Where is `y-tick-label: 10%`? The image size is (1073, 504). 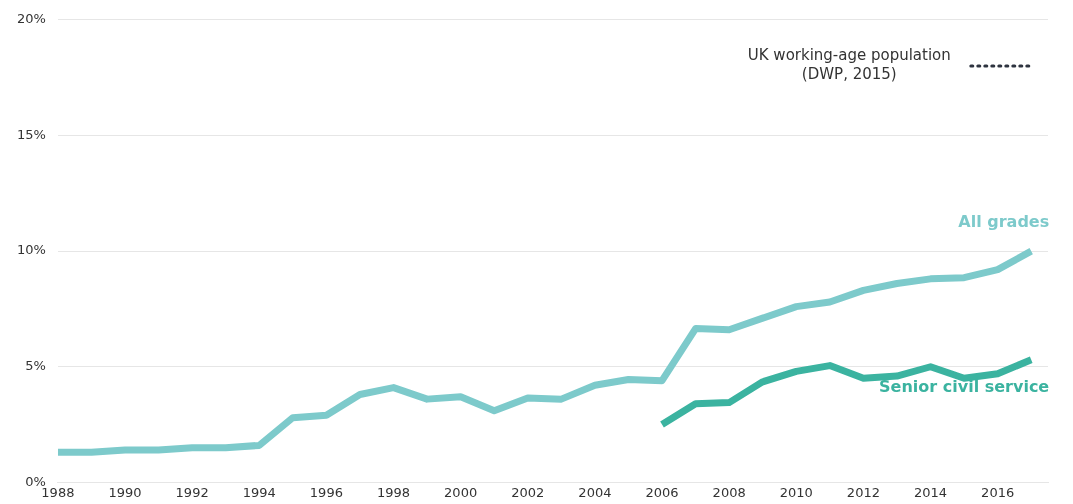
y-tick-label: 10% is located at coordinates (31, 250).